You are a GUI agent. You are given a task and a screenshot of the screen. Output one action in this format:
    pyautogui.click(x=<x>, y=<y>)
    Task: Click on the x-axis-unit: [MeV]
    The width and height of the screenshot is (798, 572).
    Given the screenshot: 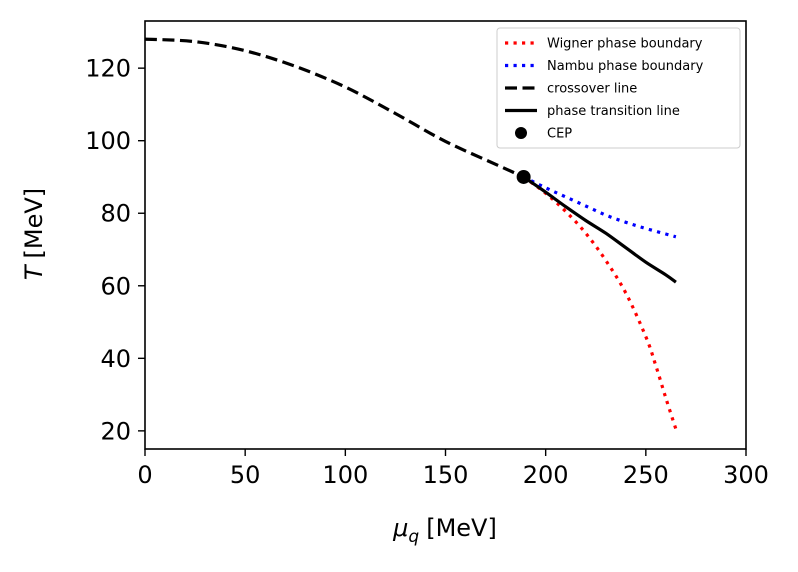 What is the action you would take?
    pyautogui.click(x=461, y=528)
    